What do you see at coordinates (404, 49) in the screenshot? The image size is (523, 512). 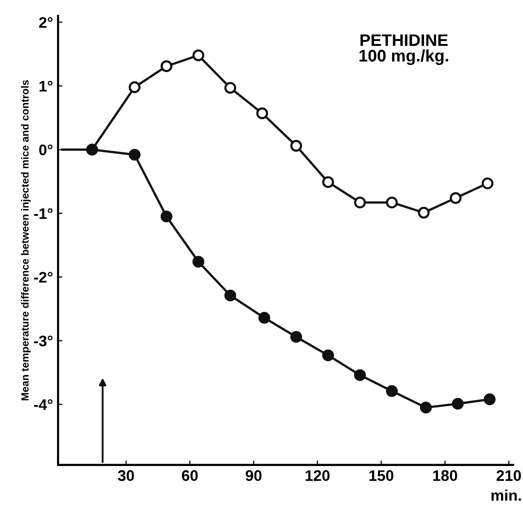 I see `annotation: PETHIDINE 100 mg./kg.` at bounding box center [404, 49].